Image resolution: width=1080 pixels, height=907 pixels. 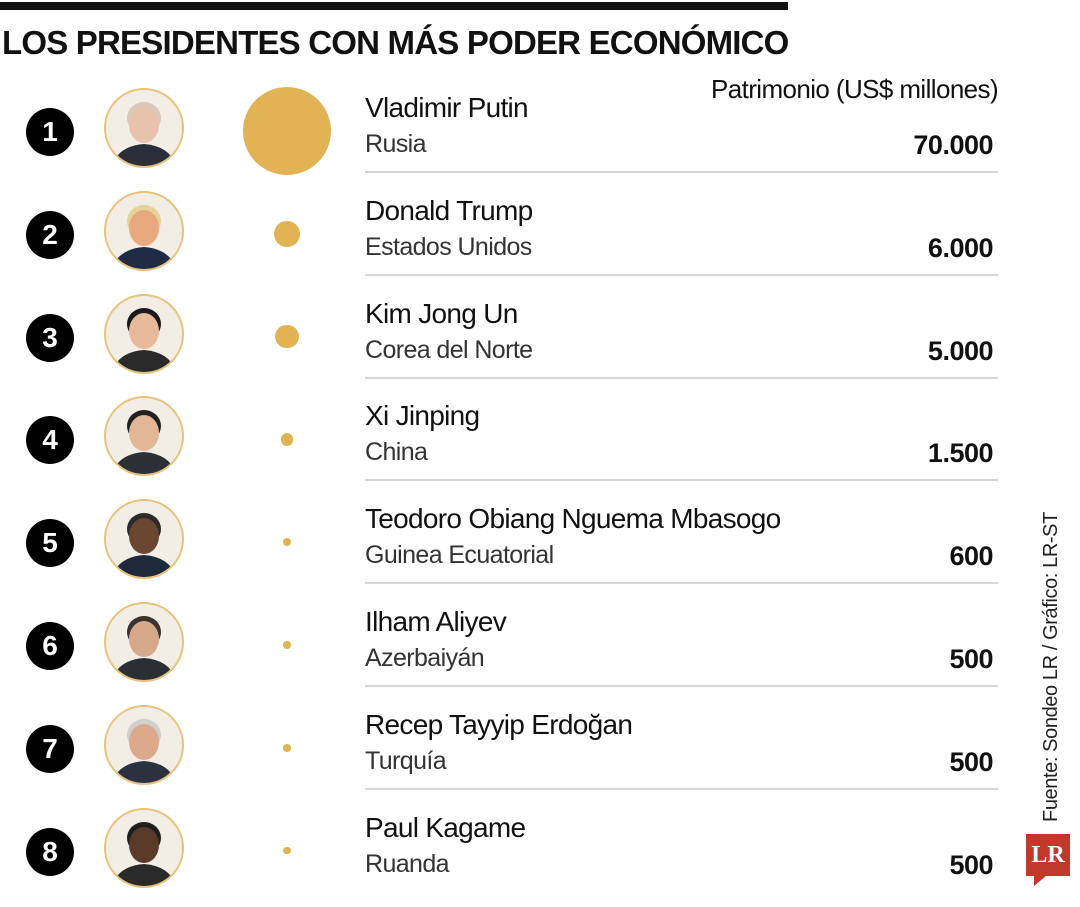 What do you see at coordinates (50, 338) in the screenshot?
I see `rank-badge: 3` at bounding box center [50, 338].